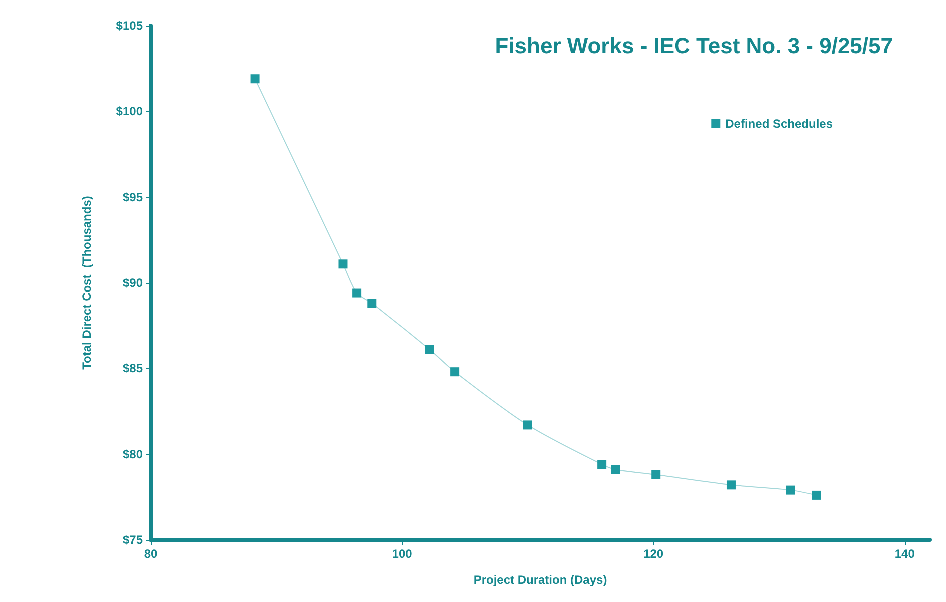 The image size is (946, 602). What do you see at coordinates (133, 283) in the screenshot?
I see `y-tick-label: $90` at bounding box center [133, 283].